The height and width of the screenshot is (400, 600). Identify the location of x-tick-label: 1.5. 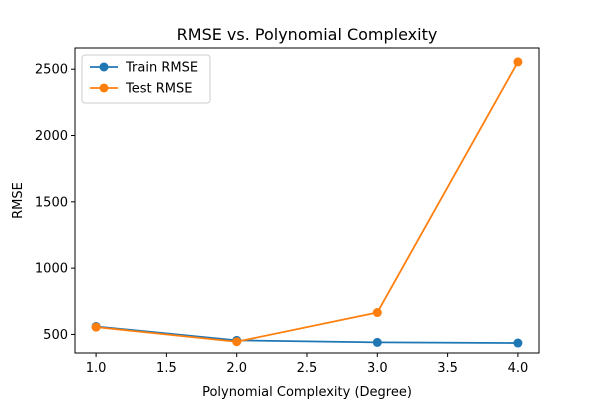
(166, 368).